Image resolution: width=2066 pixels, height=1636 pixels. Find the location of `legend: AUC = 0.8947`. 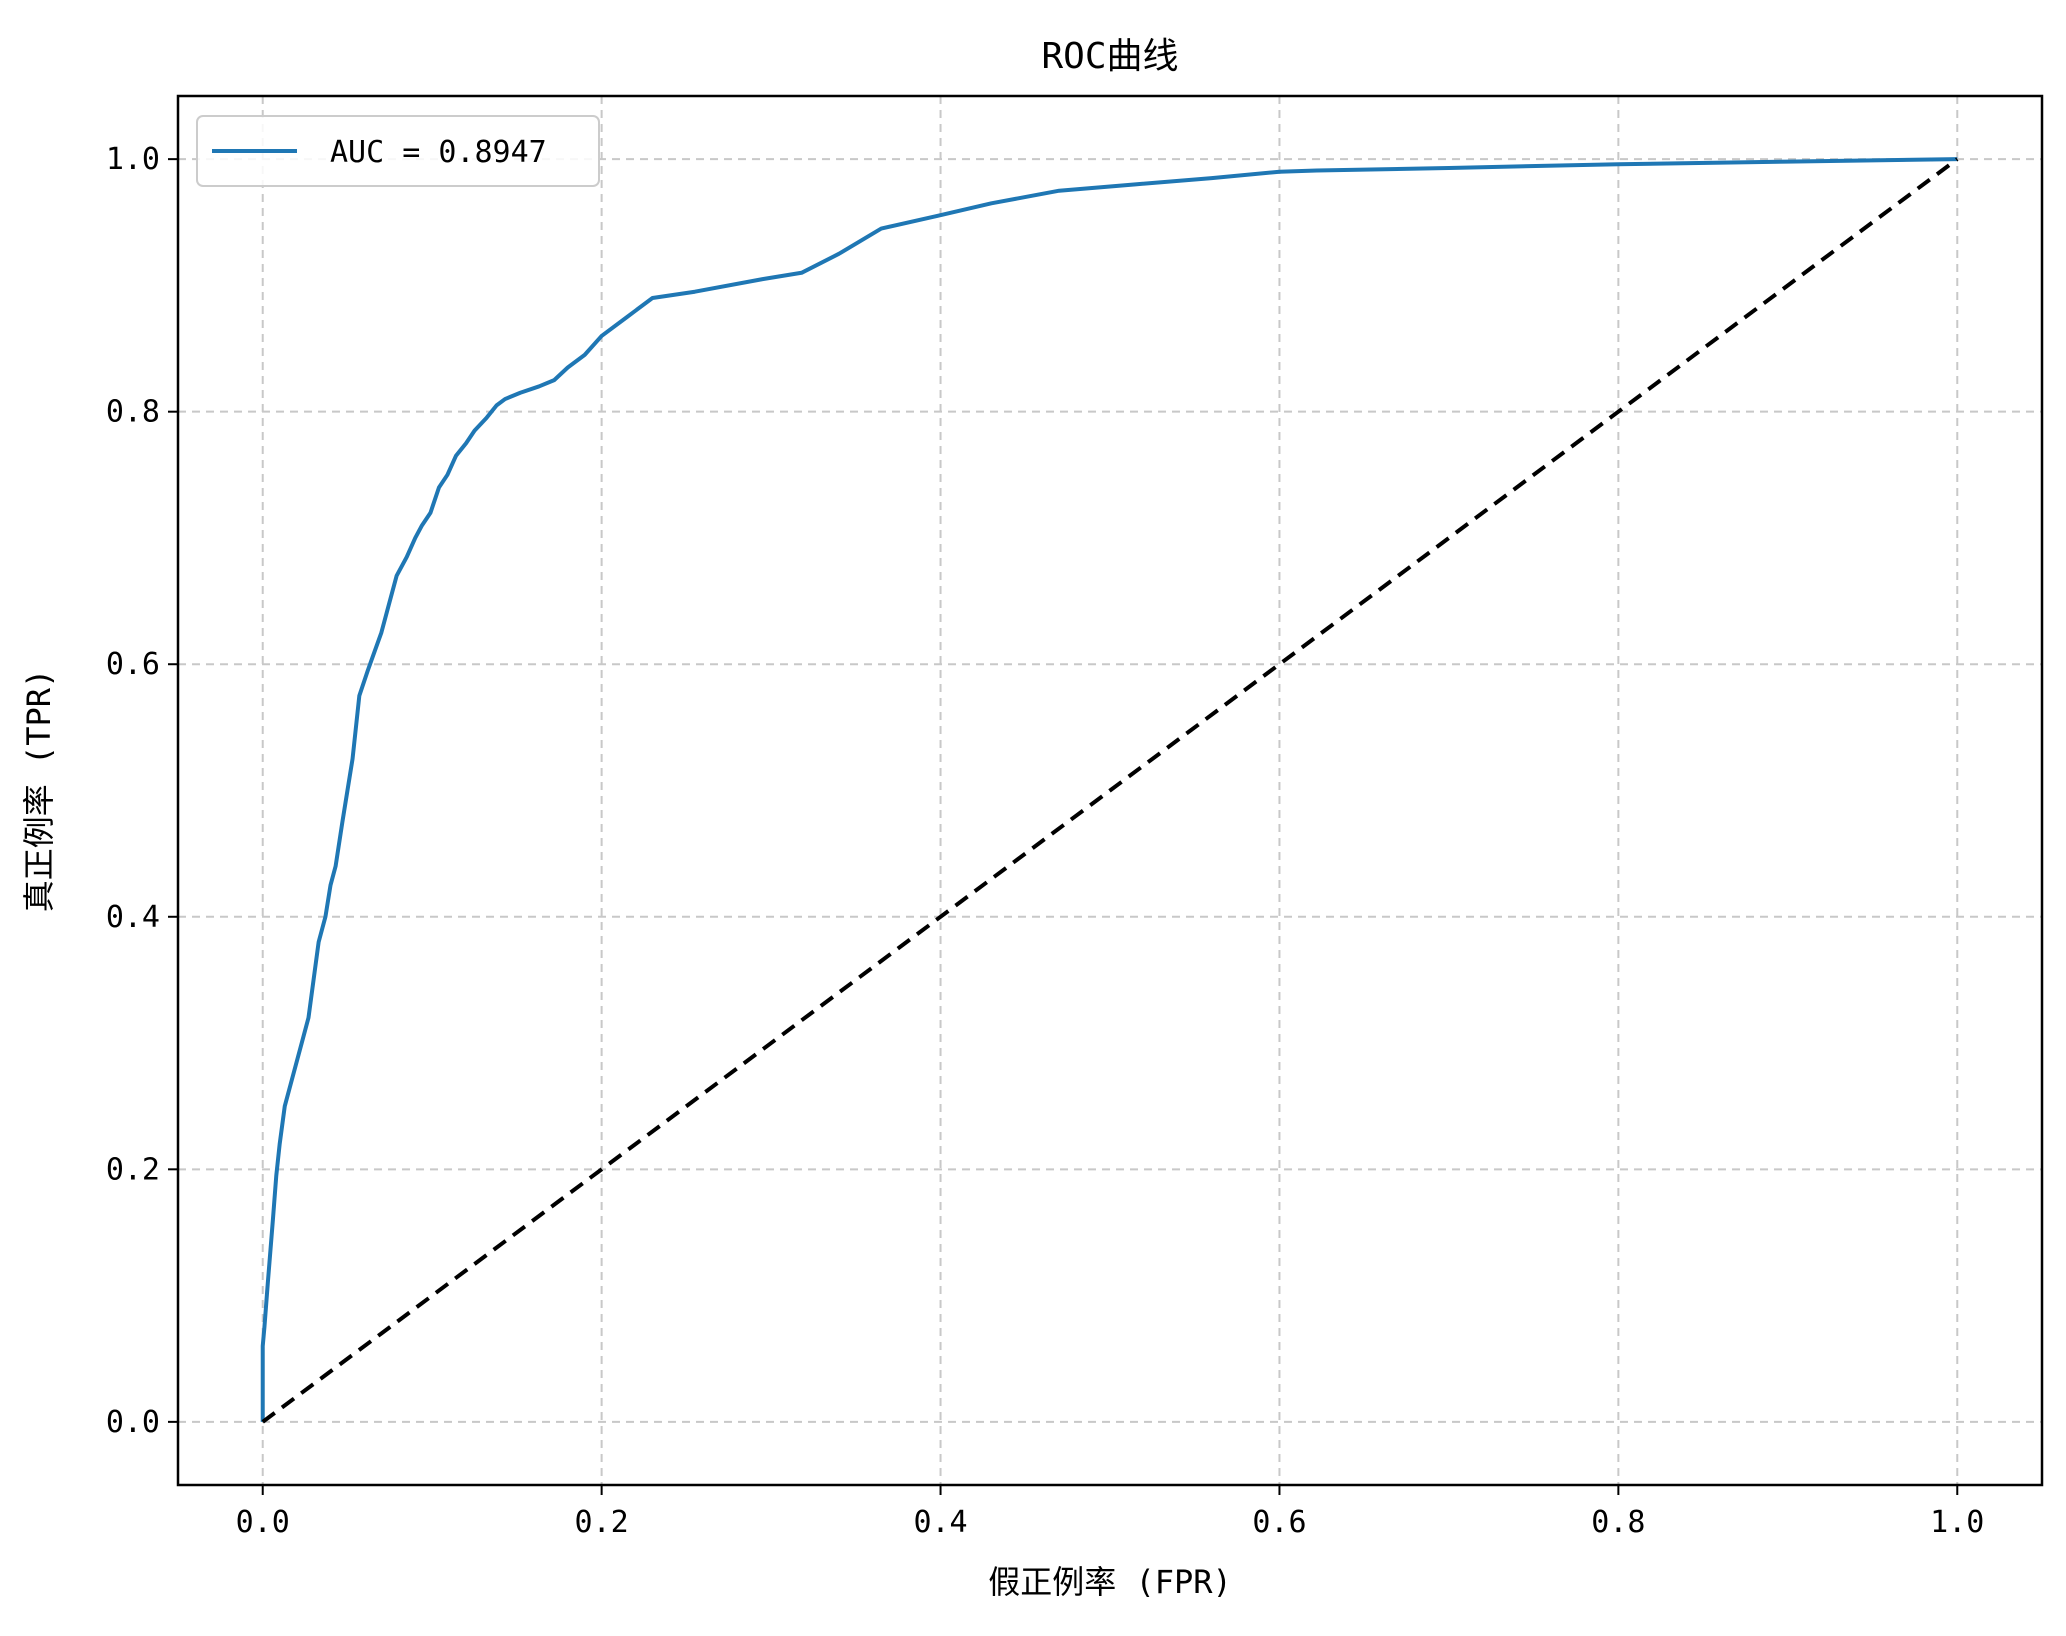

legend: AUC = 0.8947 is located at coordinates (398, 151).